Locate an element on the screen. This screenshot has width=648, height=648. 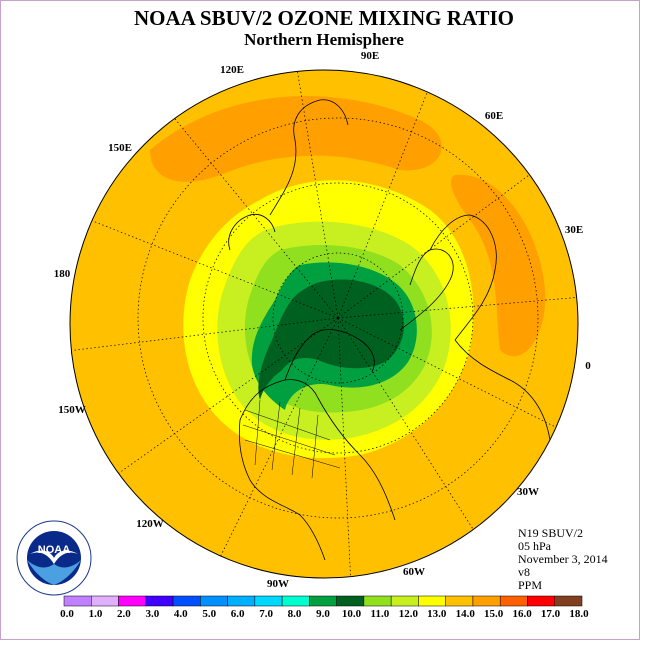
colorbar-tick-label: 7.0 is located at coordinates (266, 614).